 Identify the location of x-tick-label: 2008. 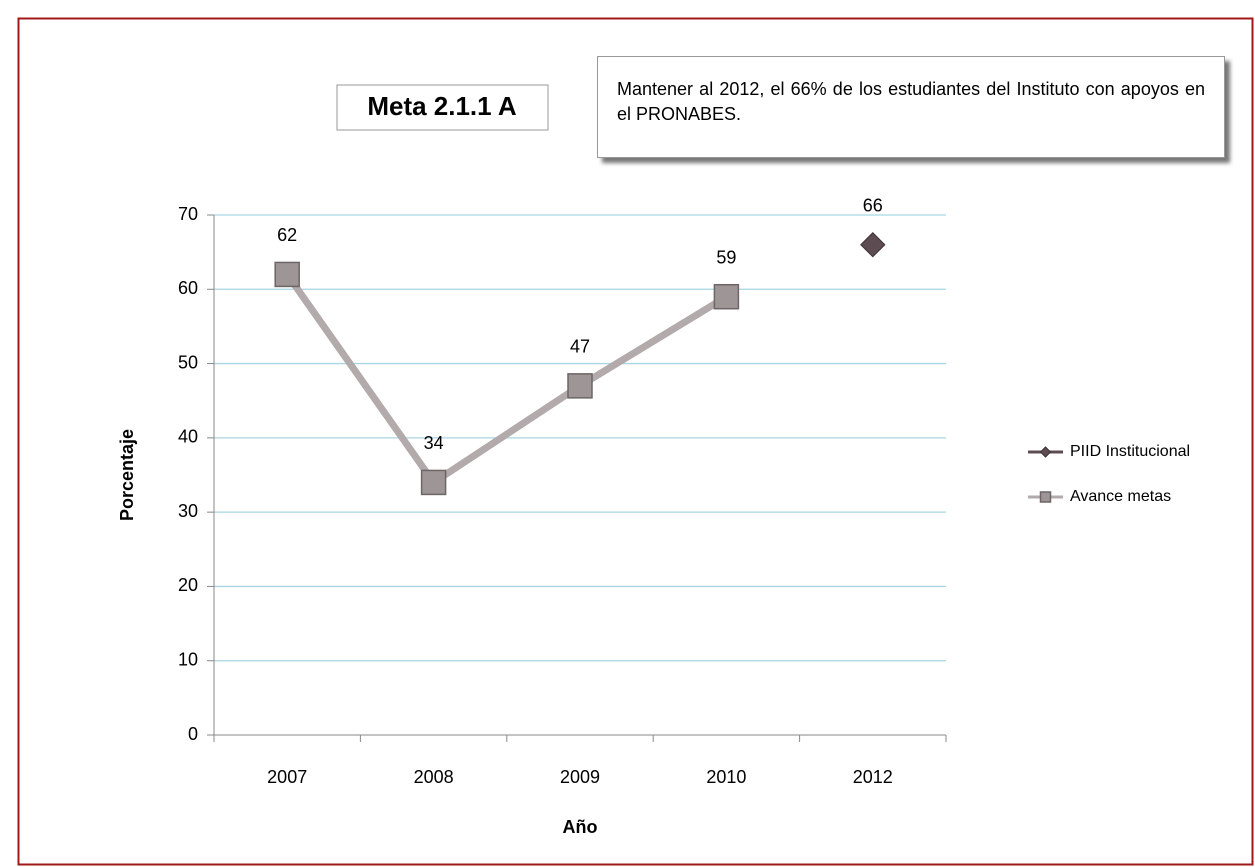
(434, 777).